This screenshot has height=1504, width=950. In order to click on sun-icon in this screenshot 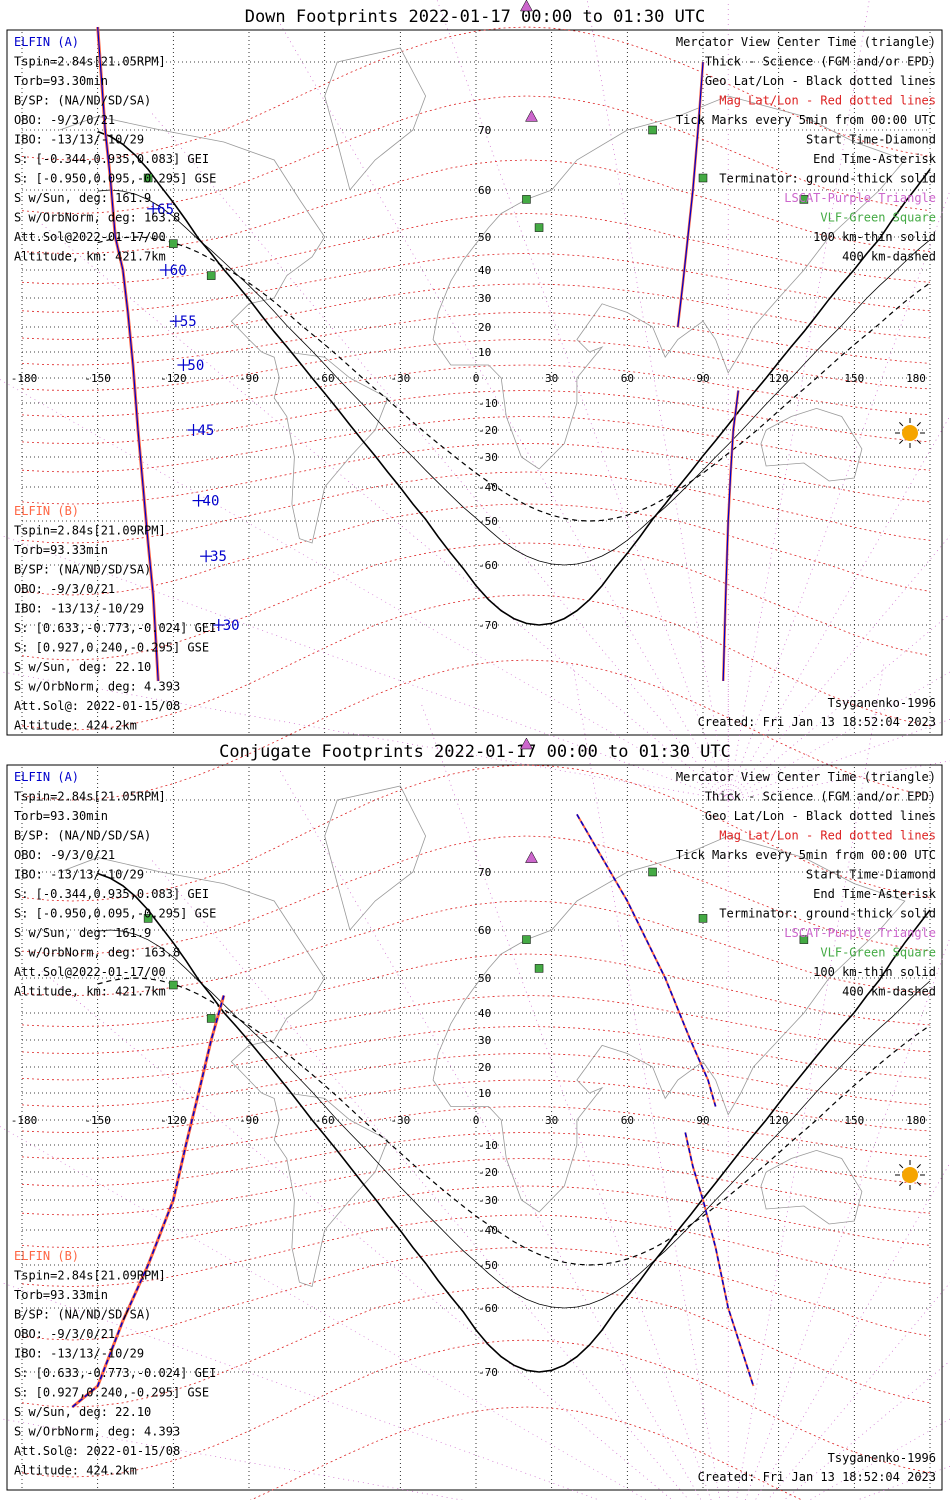, I will do `click(910, 1175)`.